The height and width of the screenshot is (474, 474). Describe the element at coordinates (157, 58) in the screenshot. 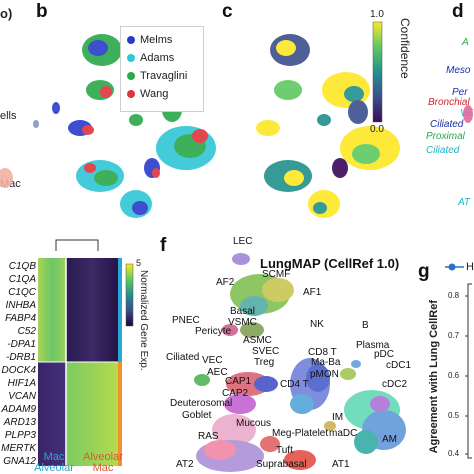

I see `legend-label: Adams` at that location.